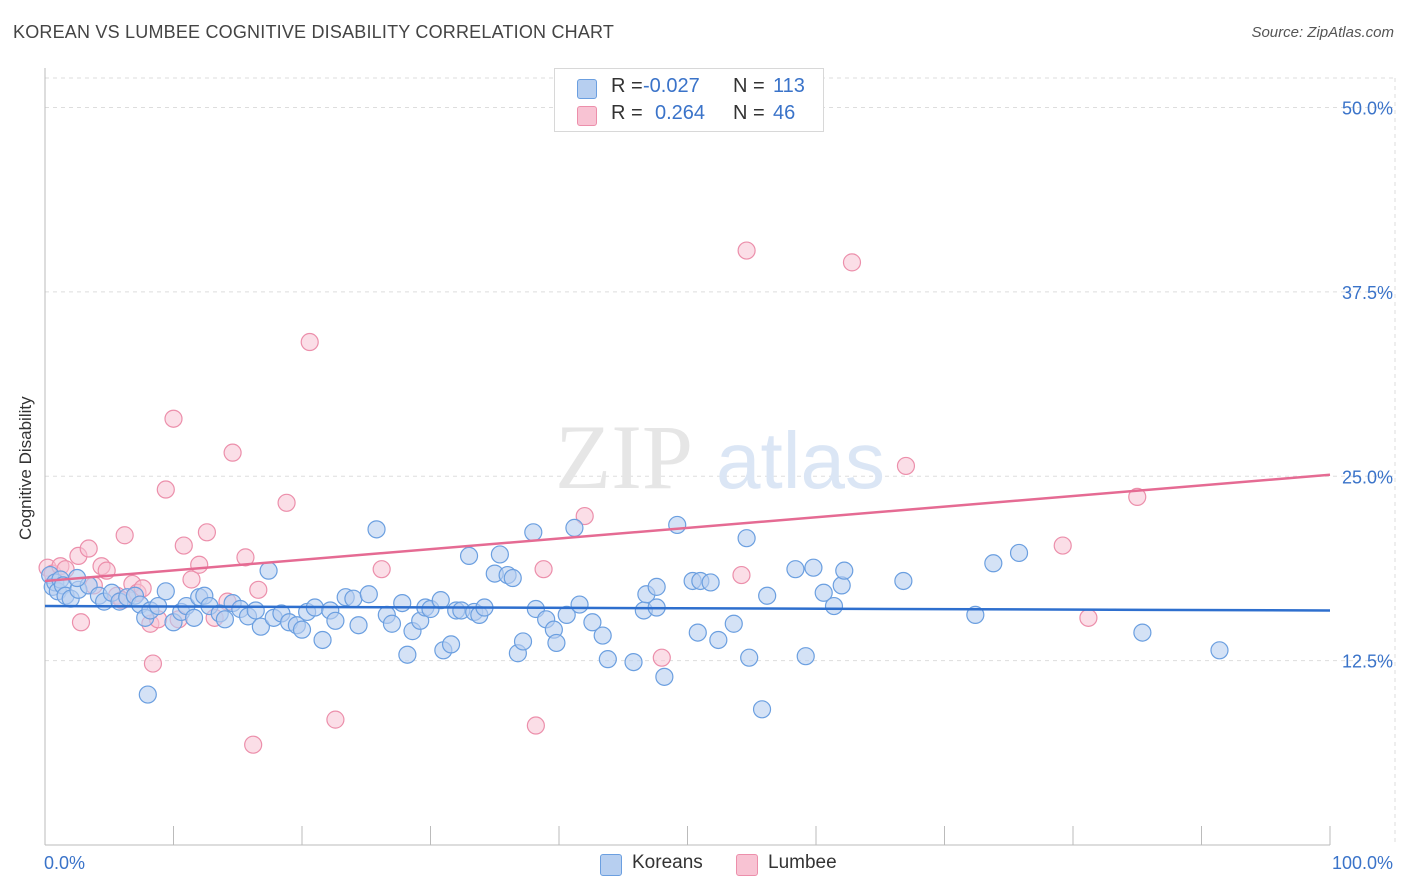 The image size is (1406, 892). I want to click on bottom-legend-label-lumbee: Lumbee, so click(802, 862).